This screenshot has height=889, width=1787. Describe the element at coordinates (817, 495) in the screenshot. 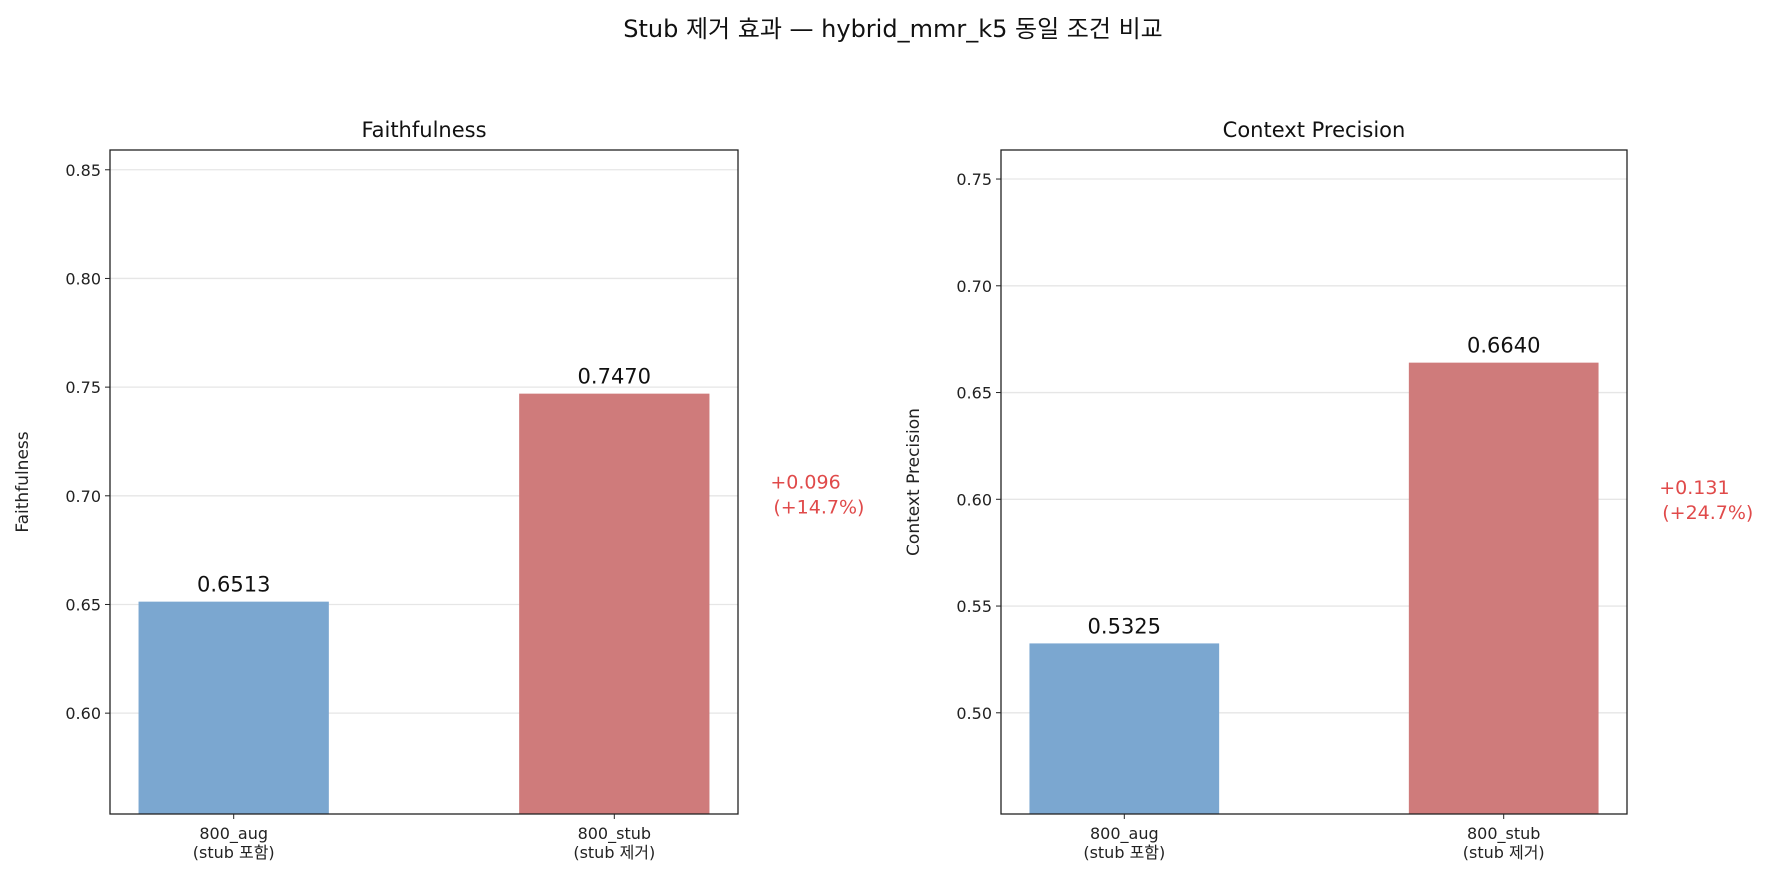

I see `delta-annotation: +0.096 (+14.7%)` at that location.